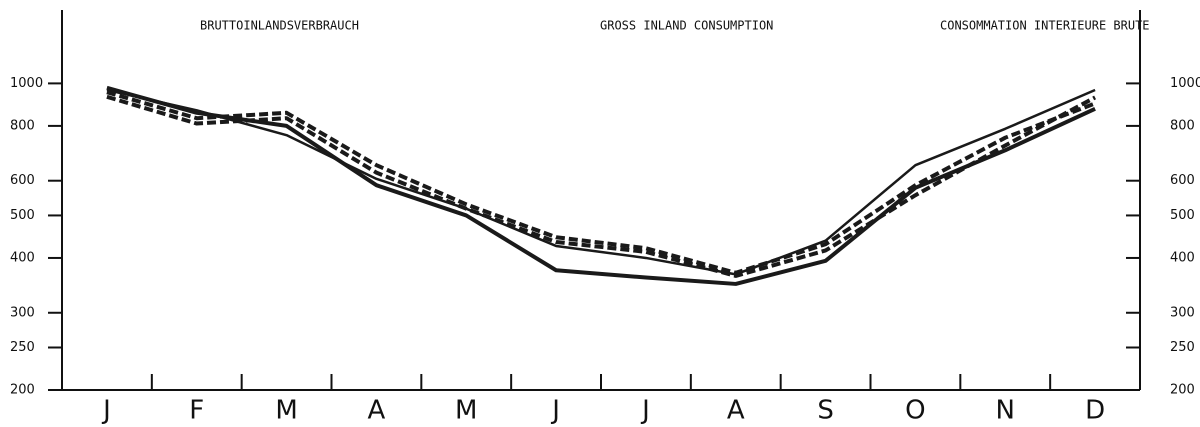  I want to click on chart-title: GROSS INLAND CONSUMPTION, so click(686, 26).